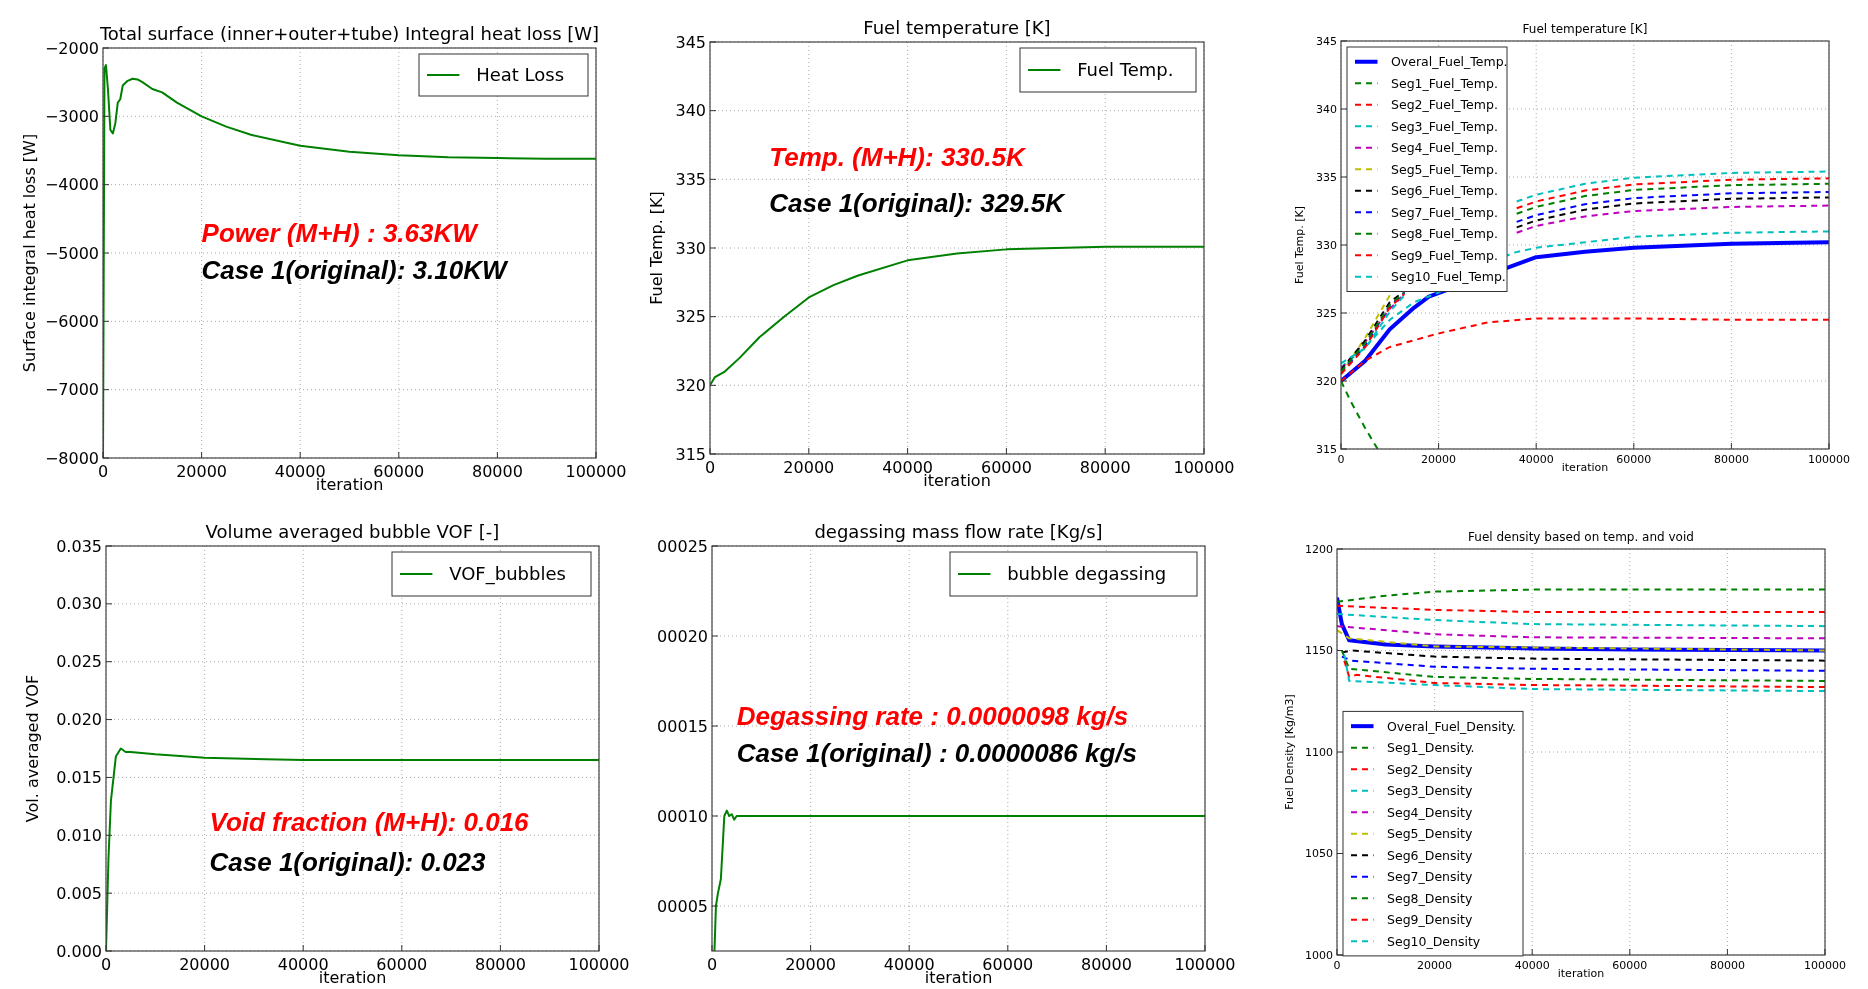 The width and height of the screenshot is (1868, 989). I want to click on annotation: Temp. (M+H): 330.5K, so click(898, 157).